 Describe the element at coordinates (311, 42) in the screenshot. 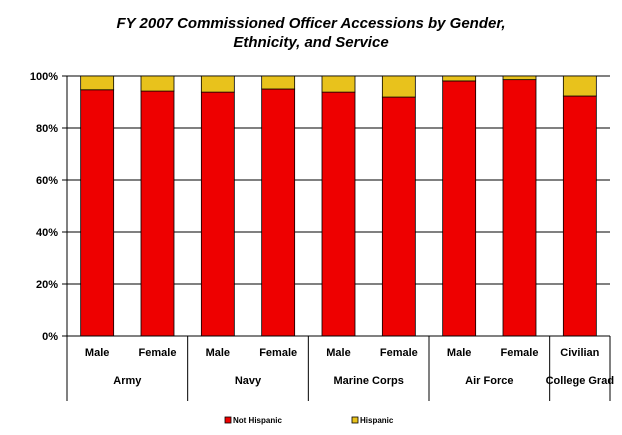

I see `chart-title-line-2: Ethnicity, and Service` at that location.